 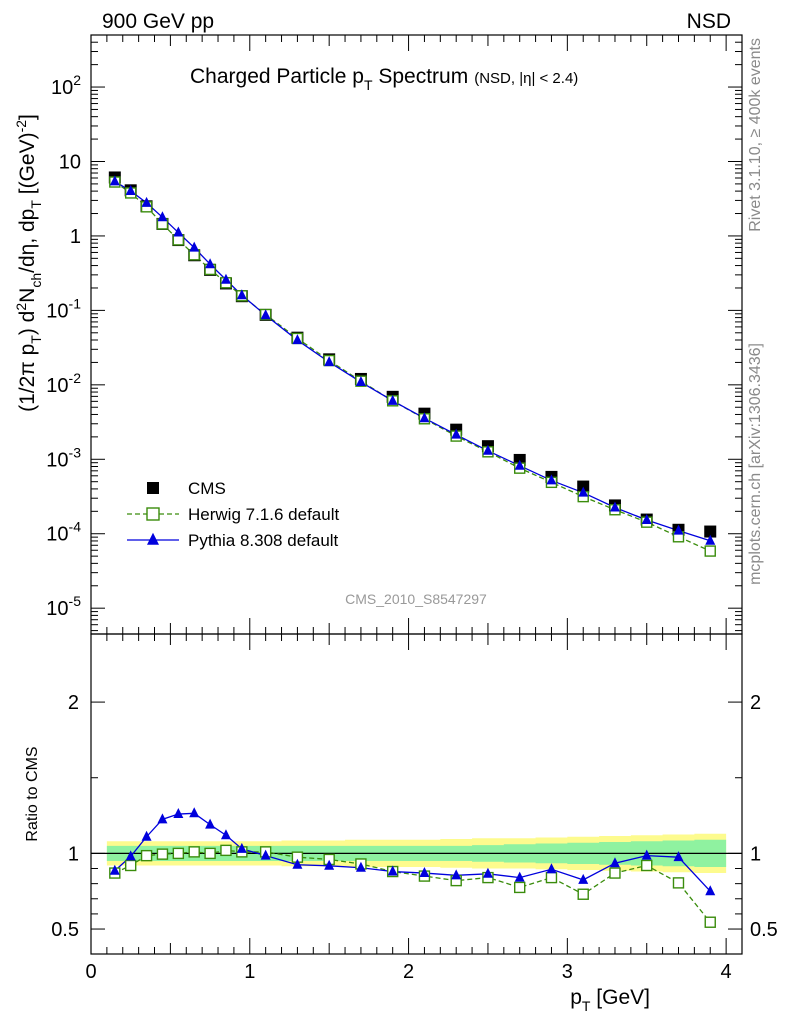 What do you see at coordinates (710, 551) in the screenshot?
I see `point-herwig-7-1-6-default` at bounding box center [710, 551].